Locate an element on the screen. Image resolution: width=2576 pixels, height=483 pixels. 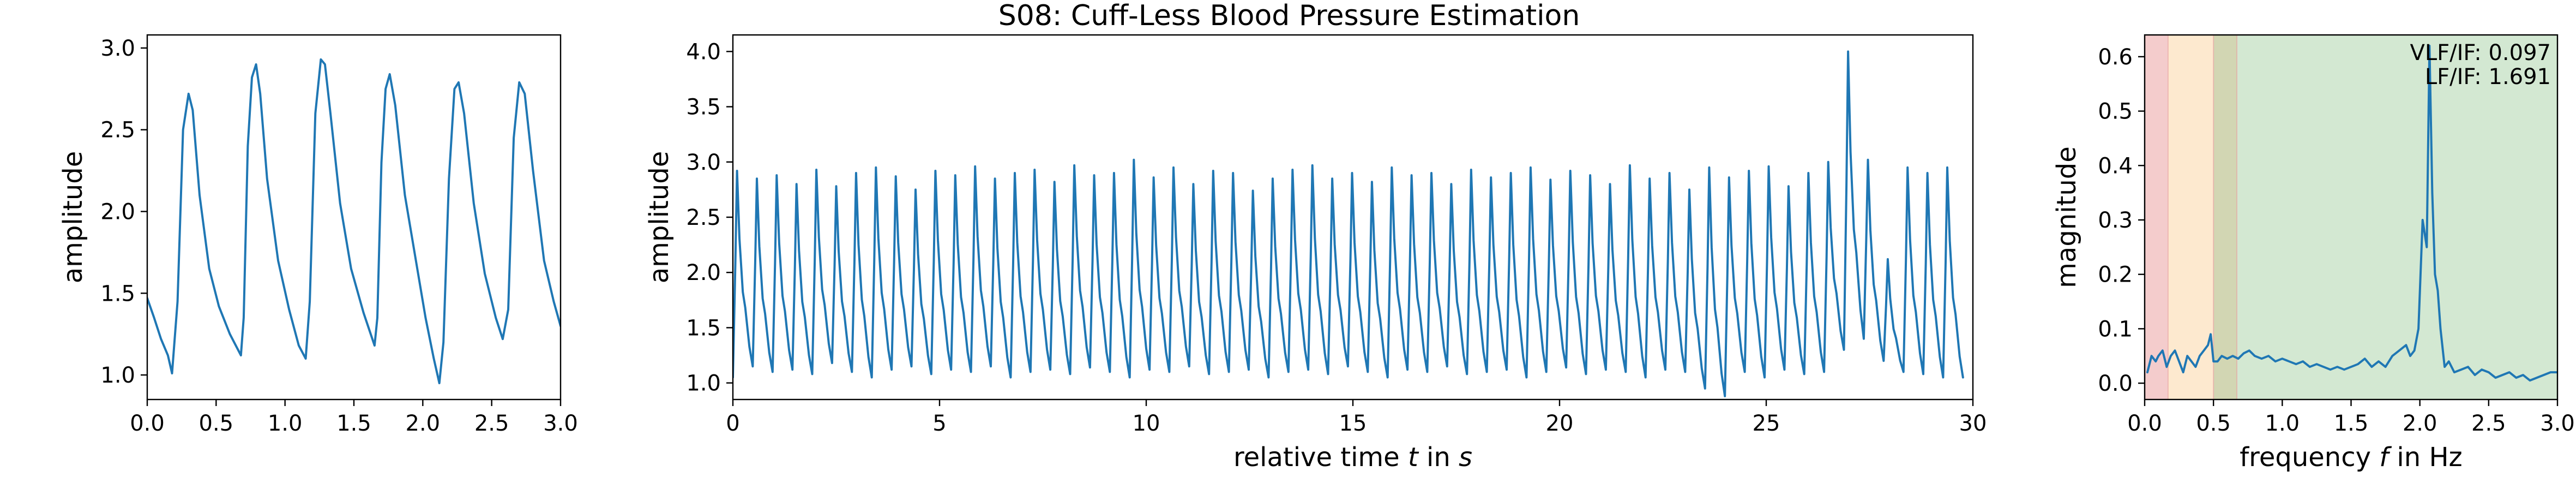
annotation-lf-ratio: LF/IF: 1.691 is located at coordinates (2488, 77).